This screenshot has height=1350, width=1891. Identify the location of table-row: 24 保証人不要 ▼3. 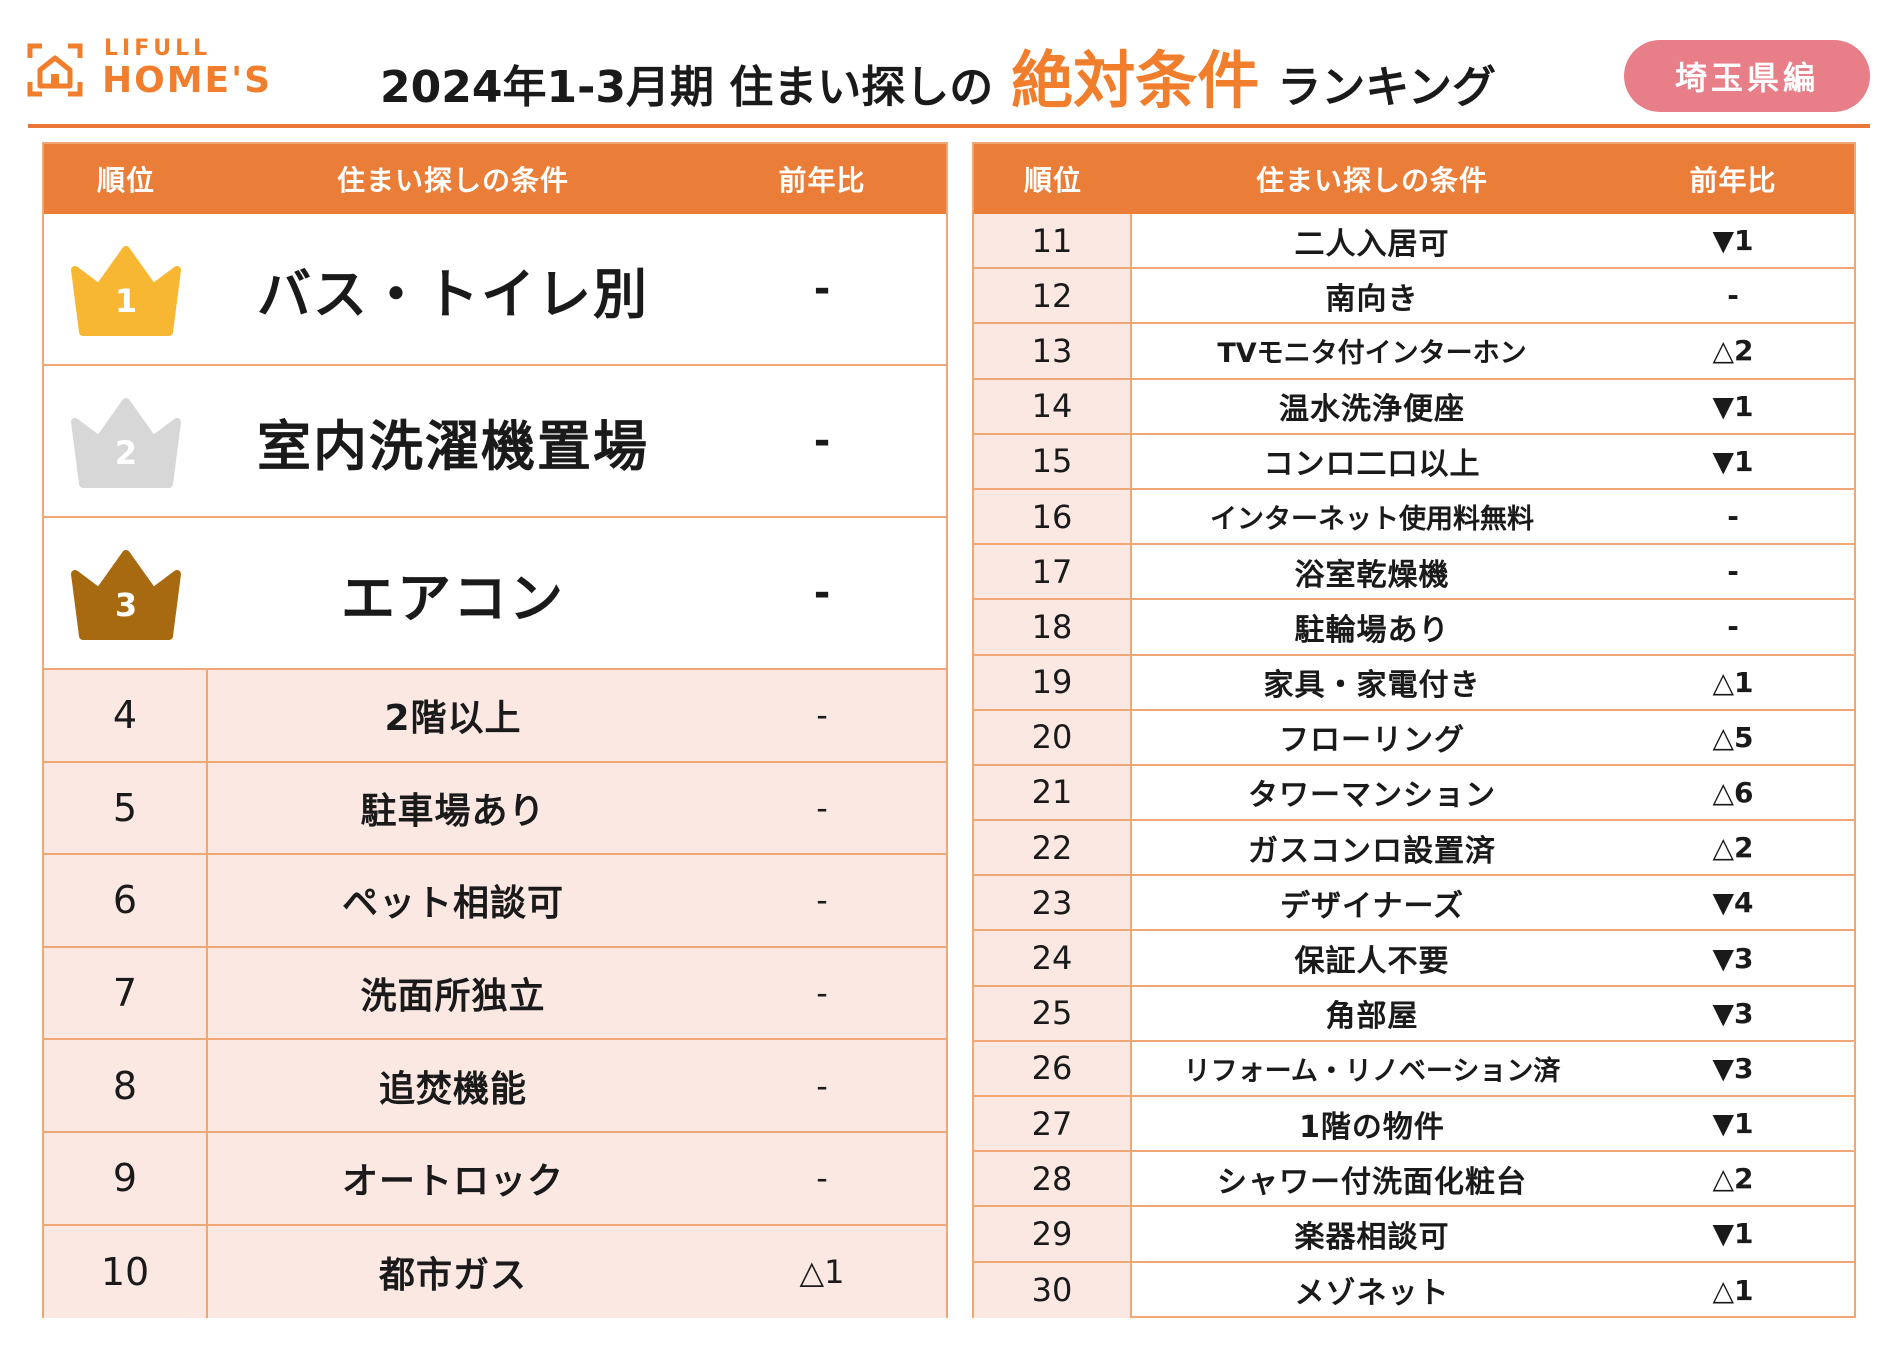
(1414, 959).